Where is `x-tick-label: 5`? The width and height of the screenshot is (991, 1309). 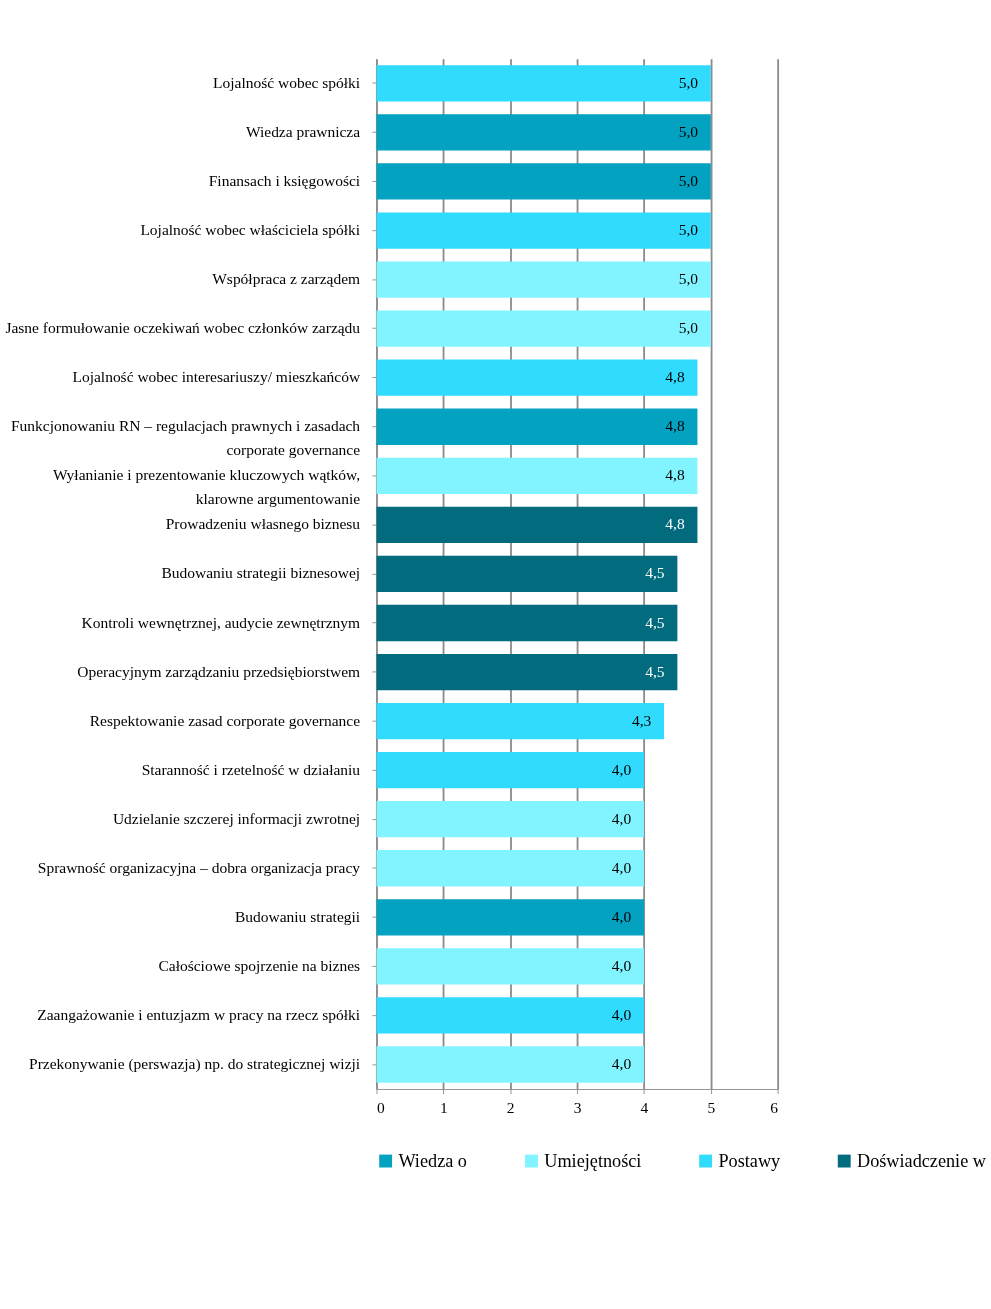 x-tick-label: 5 is located at coordinates (711, 1108).